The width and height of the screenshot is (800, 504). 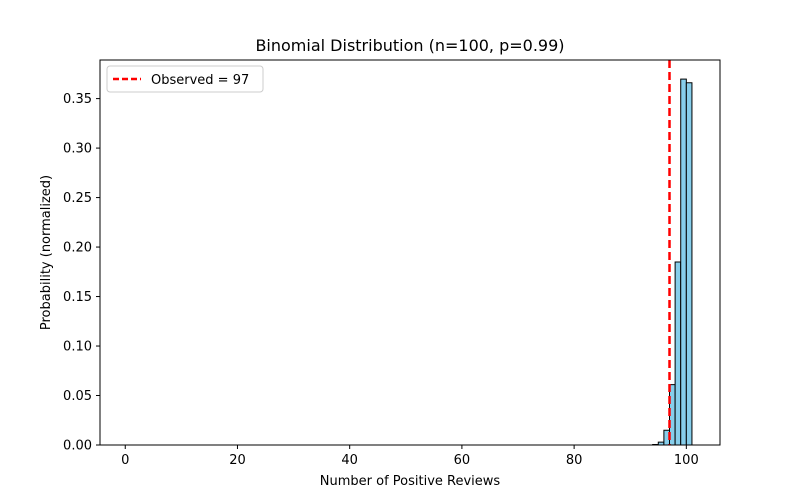 What do you see at coordinates (672, 262) in the screenshot?
I see `bars-group` at bounding box center [672, 262].